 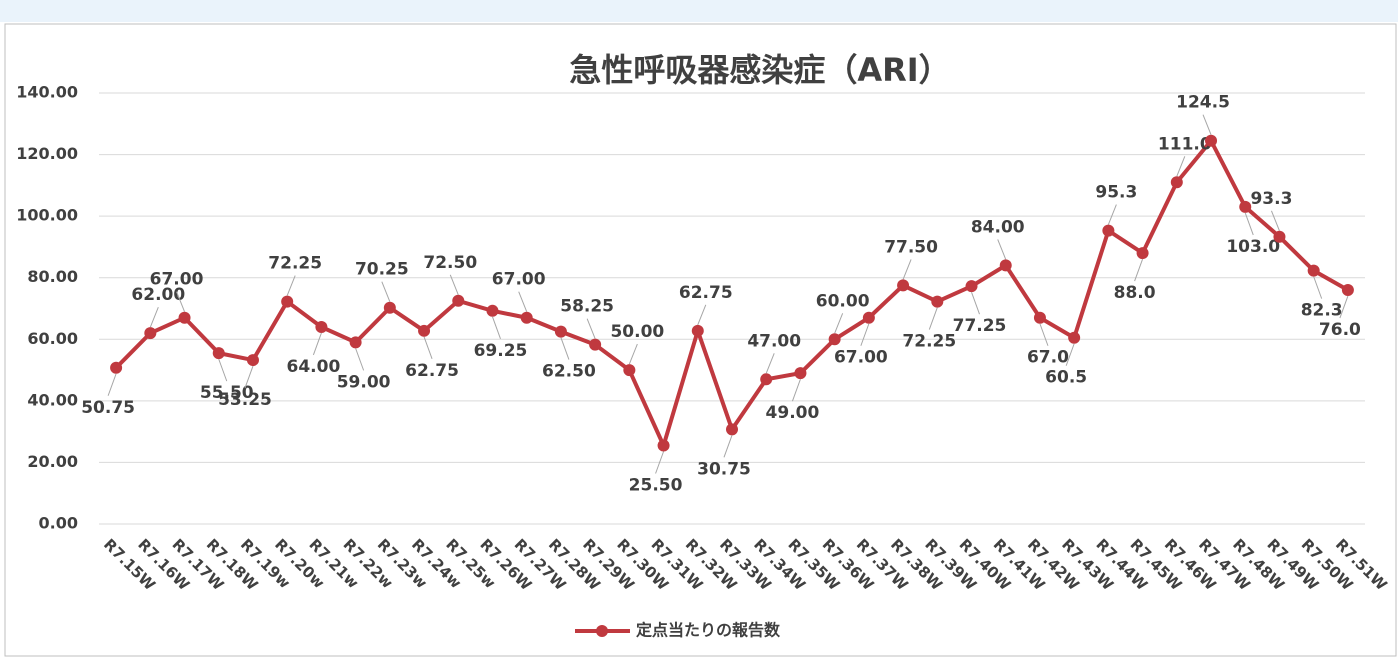 What do you see at coordinates (364, 382) in the screenshot?
I see `data-label: 59.00` at bounding box center [364, 382].